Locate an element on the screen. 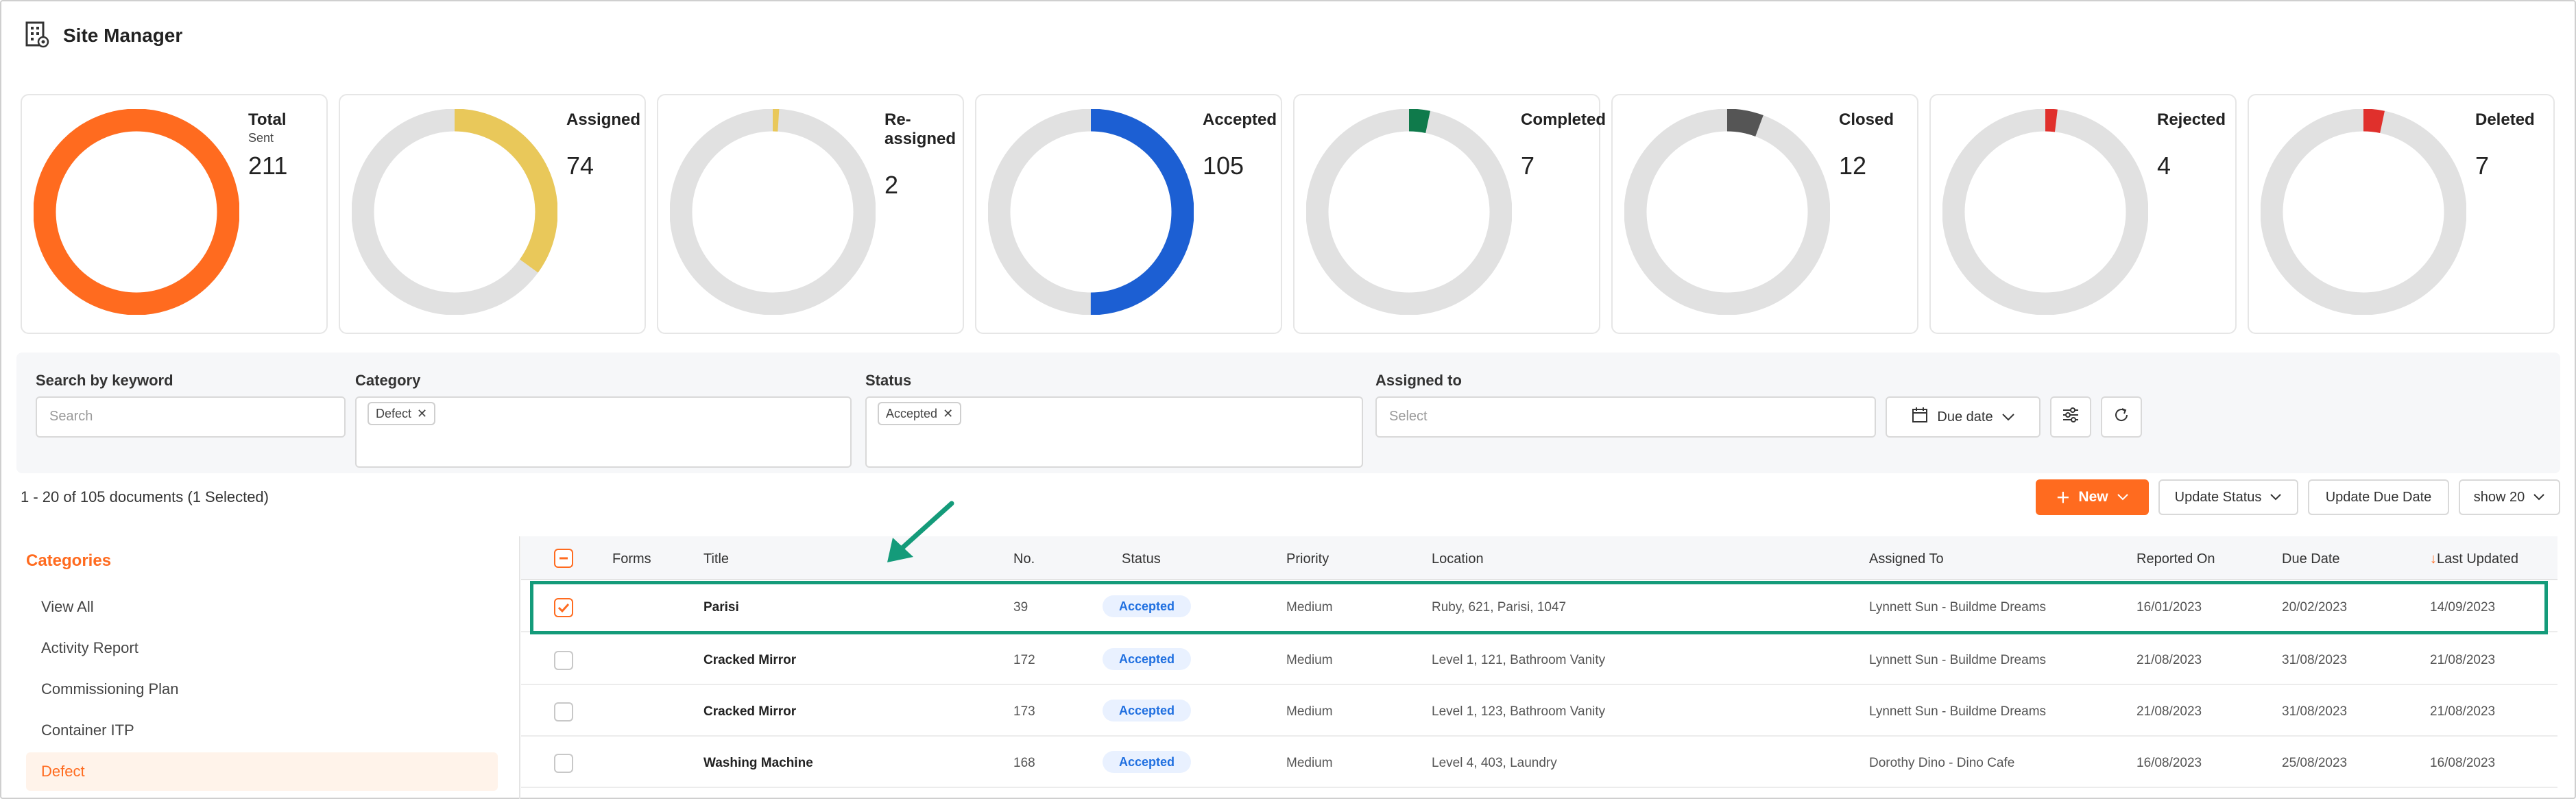 The height and width of the screenshot is (799, 2576). select-all-checkbox is located at coordinates (564, 559).